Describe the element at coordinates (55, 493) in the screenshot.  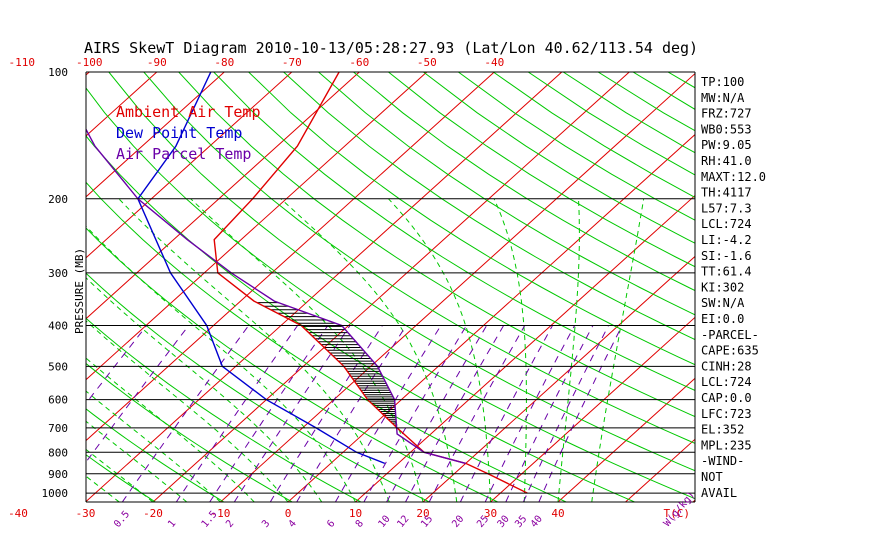
I see `pressure-tick-label: 1000` at that location.